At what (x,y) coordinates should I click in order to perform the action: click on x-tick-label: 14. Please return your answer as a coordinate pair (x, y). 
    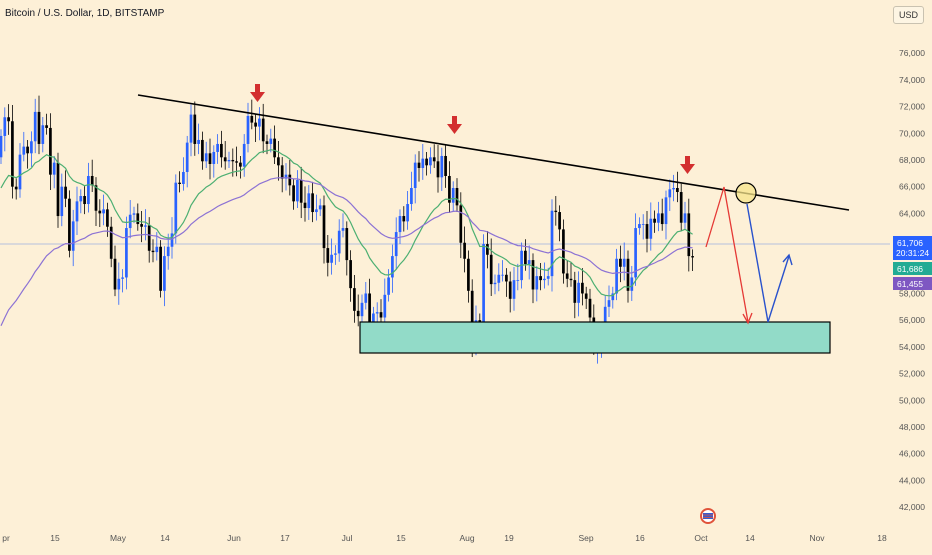
    Looking at the image, I should click on (750, 538).